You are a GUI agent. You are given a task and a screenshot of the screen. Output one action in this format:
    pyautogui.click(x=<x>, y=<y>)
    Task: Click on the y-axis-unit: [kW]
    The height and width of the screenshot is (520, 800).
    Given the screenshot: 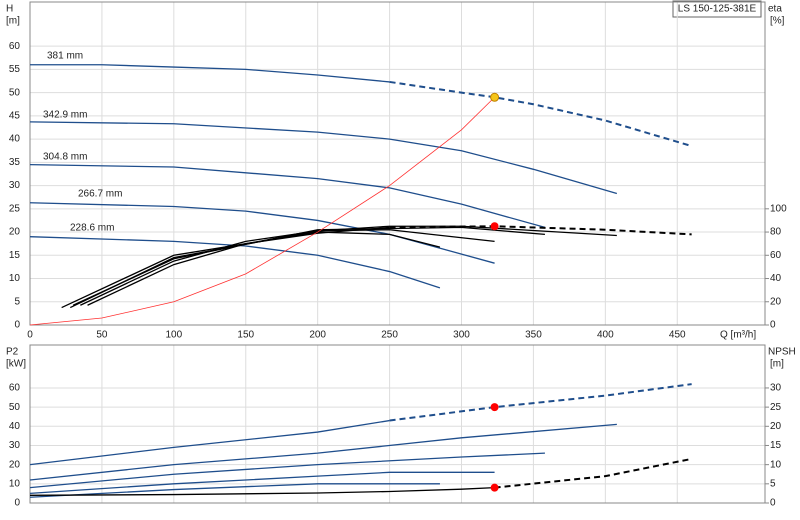 What is the action you would take?
    pyautogui.click(x=16, y=364)
    